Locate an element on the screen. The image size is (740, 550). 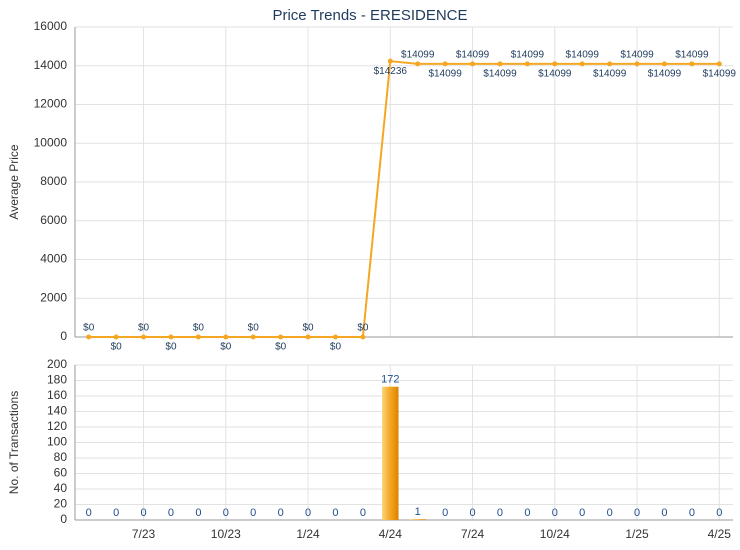
y-tick-label: 4000 is located at coordinates (53, 259).